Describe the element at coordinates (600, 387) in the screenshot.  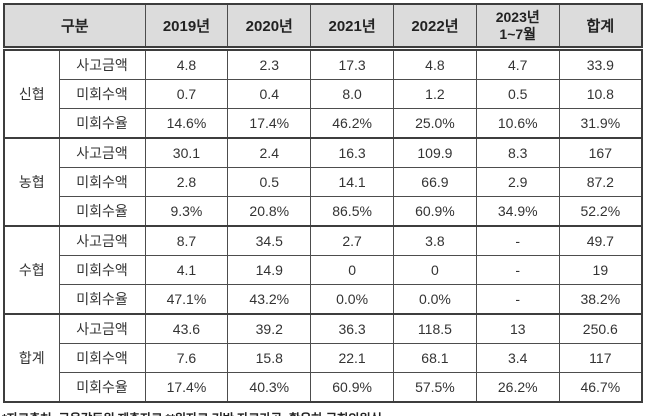
I see `table-cell: 46.7%` at that location.